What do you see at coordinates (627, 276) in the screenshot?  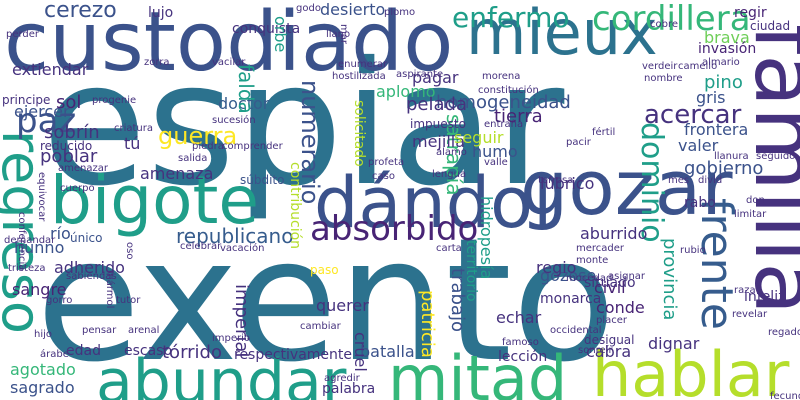 I see `cloud-word: asignar` at bounding box center [627, 276].